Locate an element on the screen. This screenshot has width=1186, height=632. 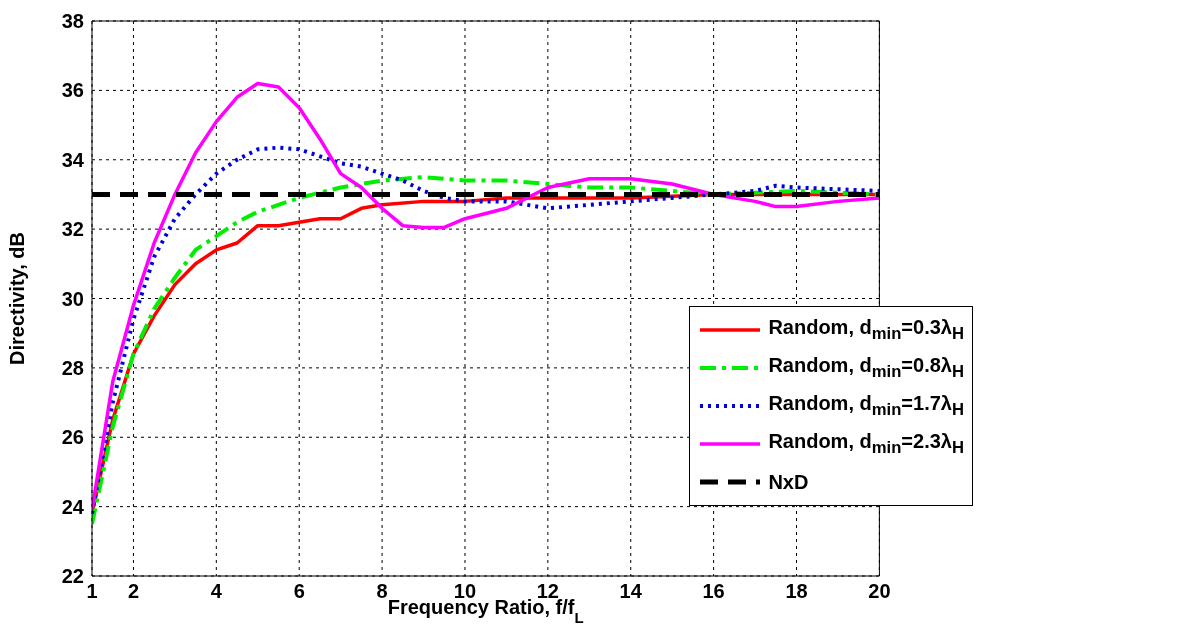
legend-label: Random, d$_{min}$=0.8λ$_{H}$ is located at coordinates (866, 368).